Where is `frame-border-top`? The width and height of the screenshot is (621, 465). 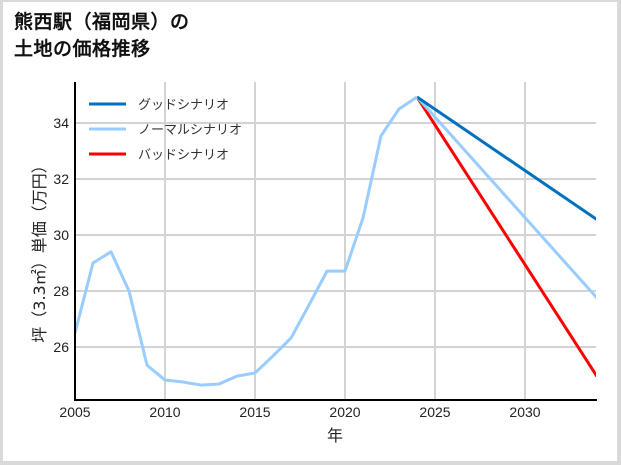 frame-border-top is located at coordinates (310, 1).